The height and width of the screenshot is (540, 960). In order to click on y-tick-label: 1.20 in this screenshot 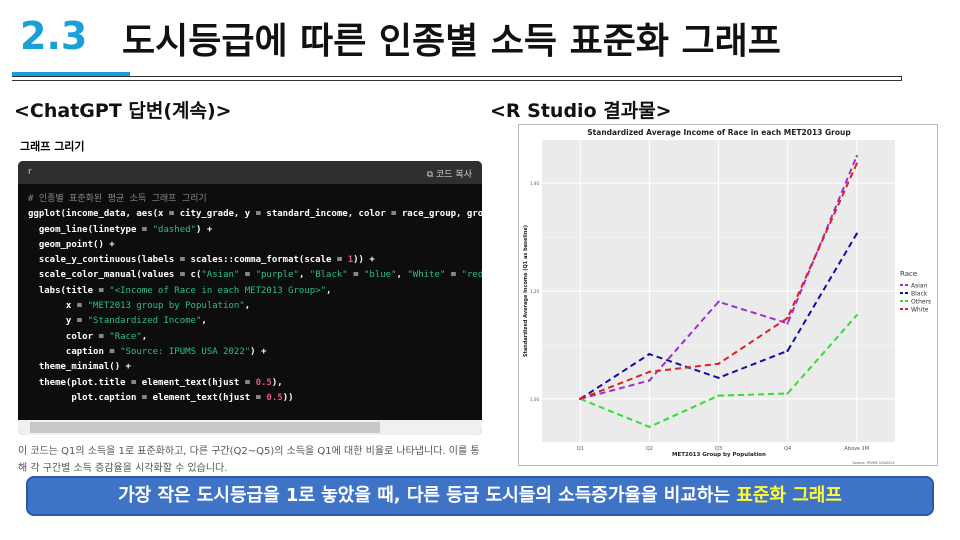, I will do `click(534, 291)`.